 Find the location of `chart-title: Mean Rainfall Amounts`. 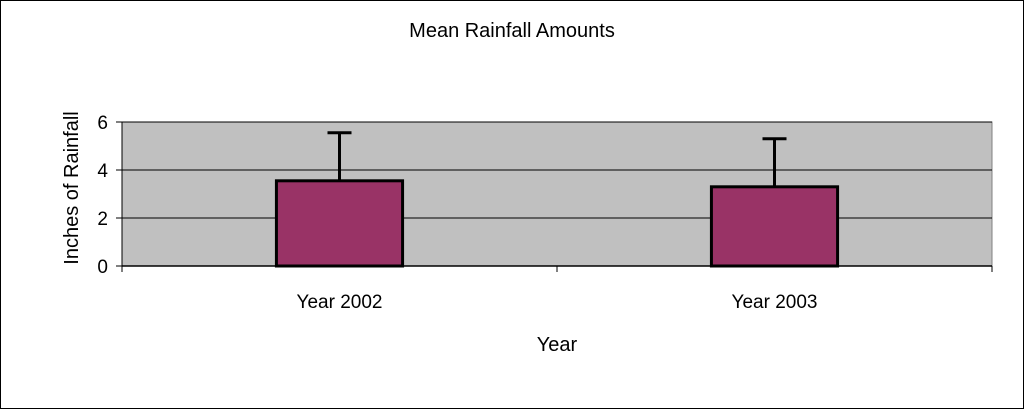

chart-title: Mean Rainfall Amounts is located at coordinates (512, 31).